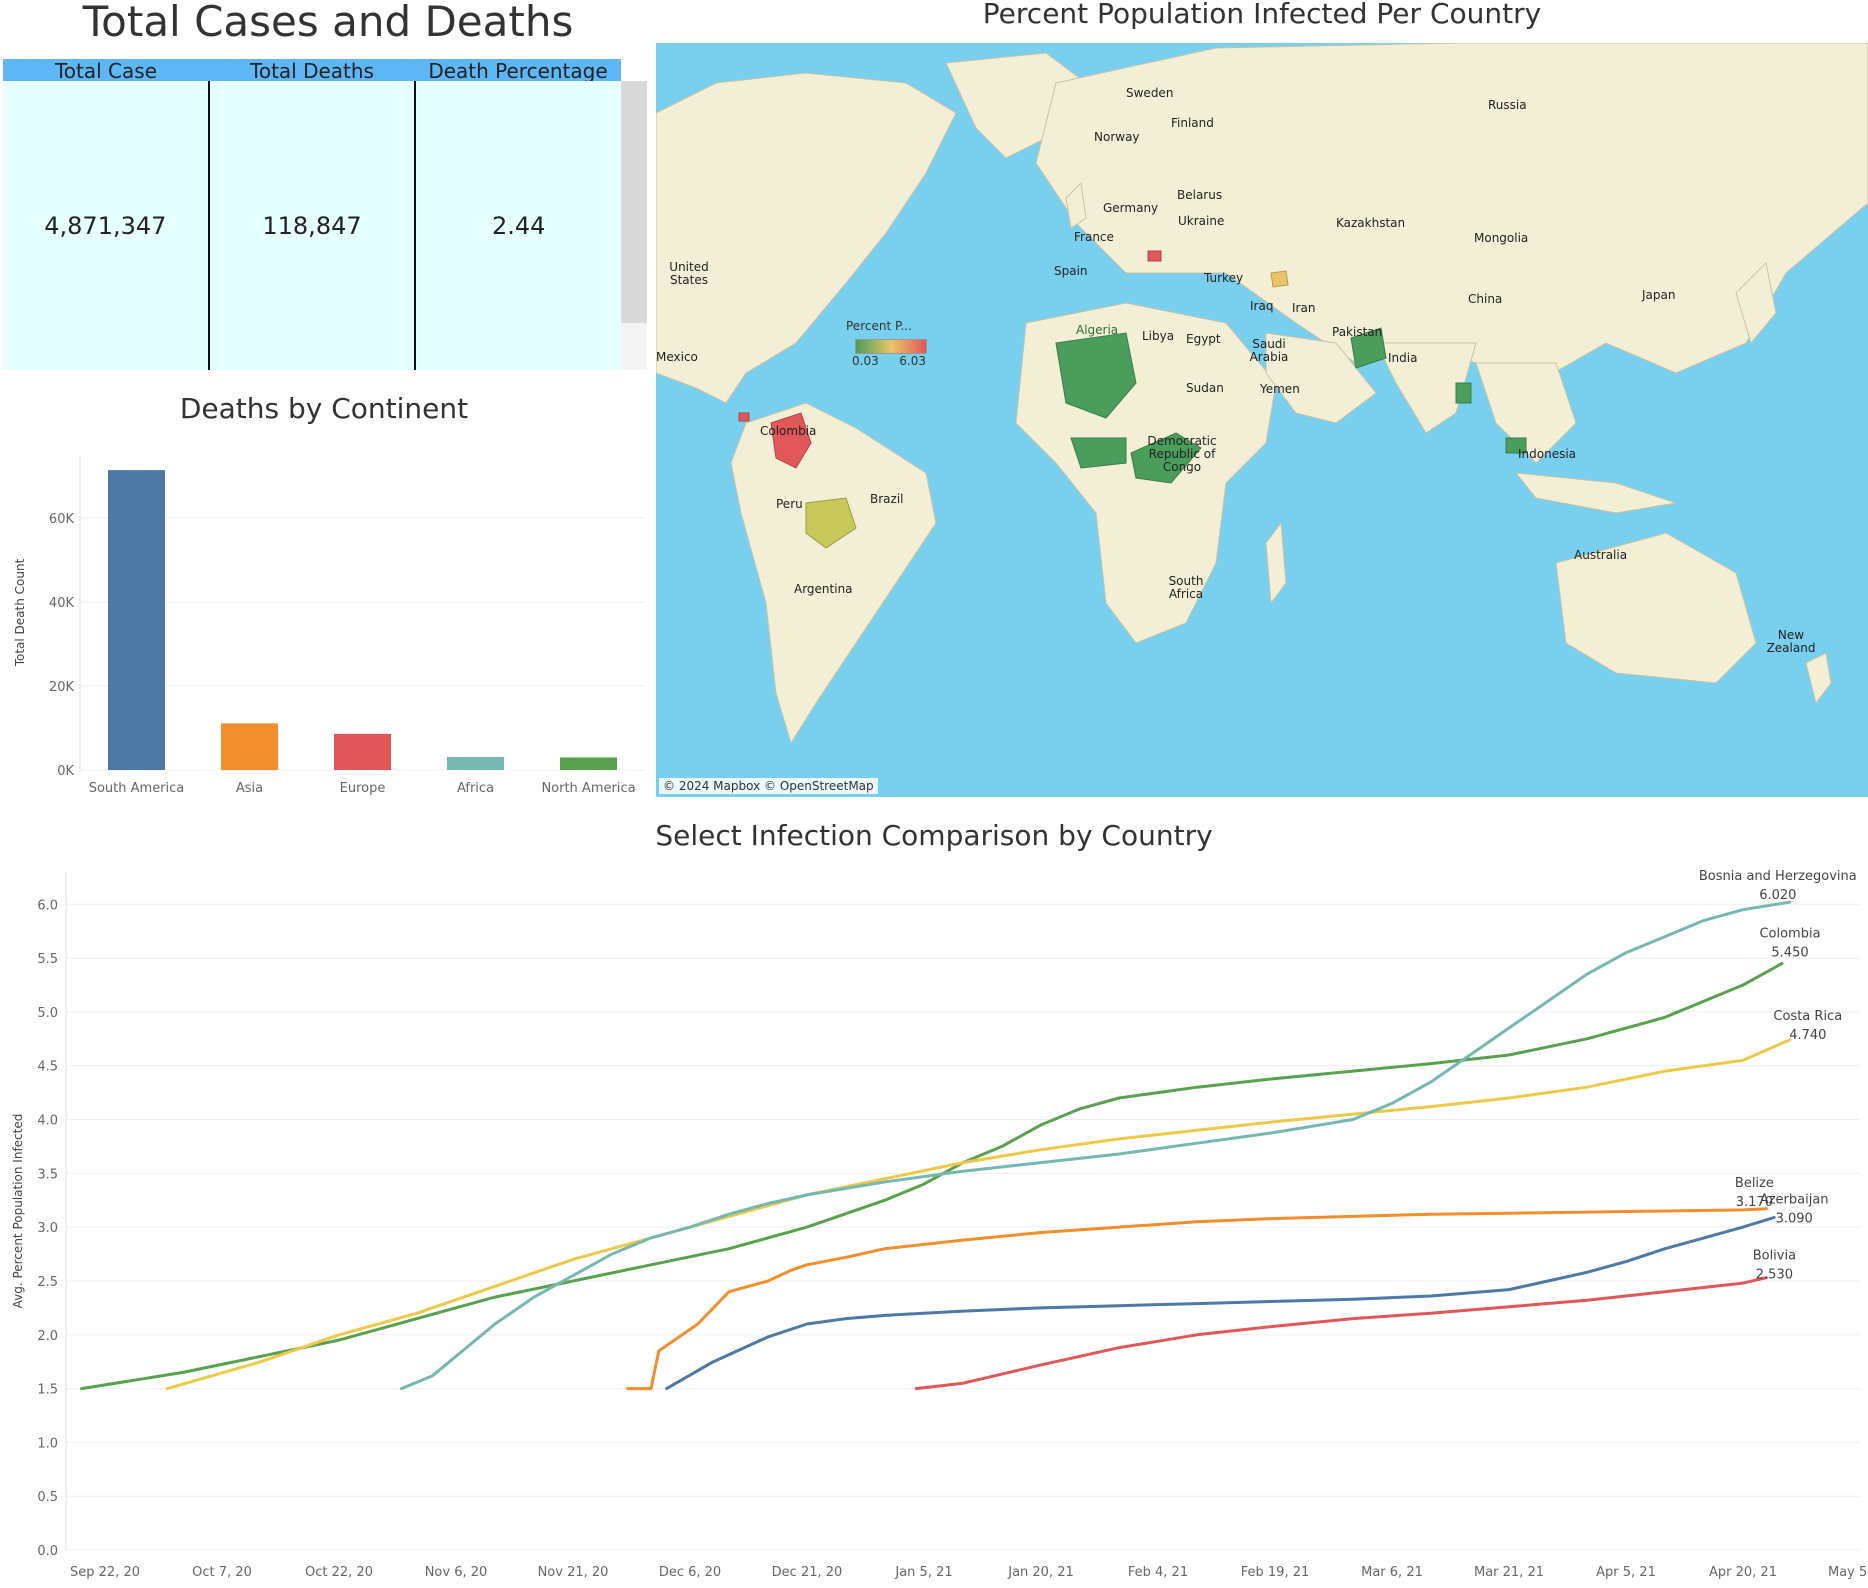  Describe the element at coordinates (1097, 330) in the screenshot. I see `map-label-algeria: Algeria` at that location.